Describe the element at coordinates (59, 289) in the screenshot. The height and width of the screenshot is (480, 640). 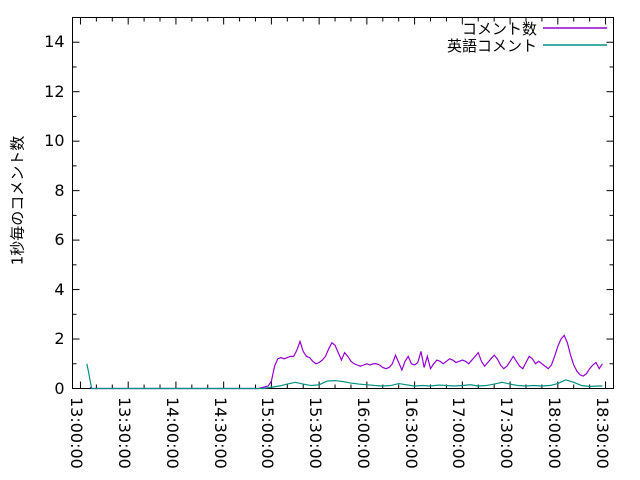
I see `y-tick-label: 4` at that location.